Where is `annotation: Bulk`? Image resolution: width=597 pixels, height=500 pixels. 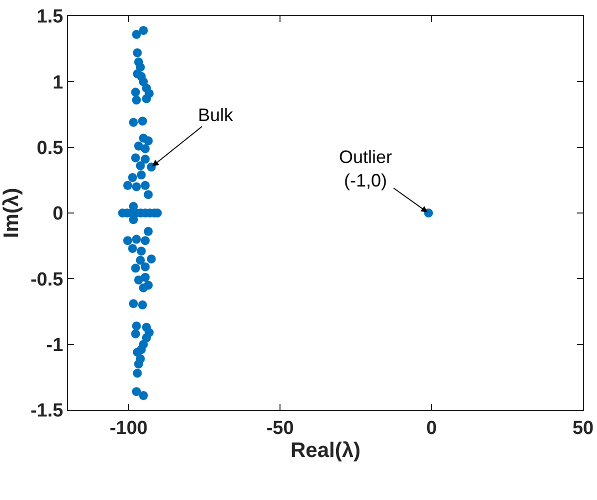 annotation: Bulk is located at coordinates (216, 115).